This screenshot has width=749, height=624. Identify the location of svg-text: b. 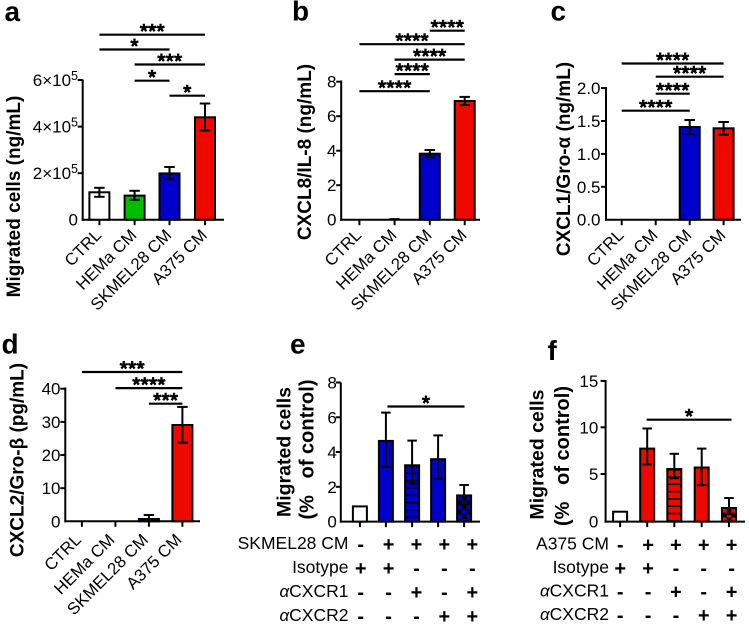
(300, 13).